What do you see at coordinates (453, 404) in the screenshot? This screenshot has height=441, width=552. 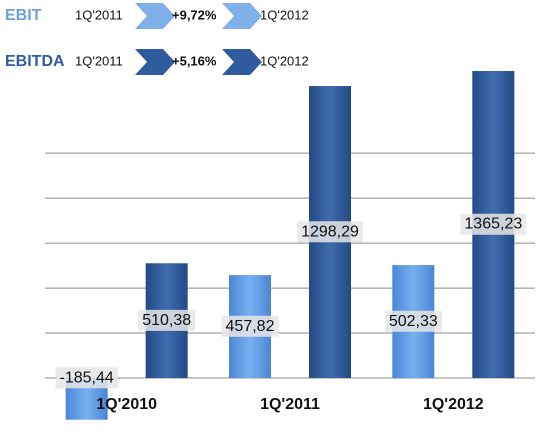 I see `x-tick-label: 1Q'2012` at bounding box center [453, 404].